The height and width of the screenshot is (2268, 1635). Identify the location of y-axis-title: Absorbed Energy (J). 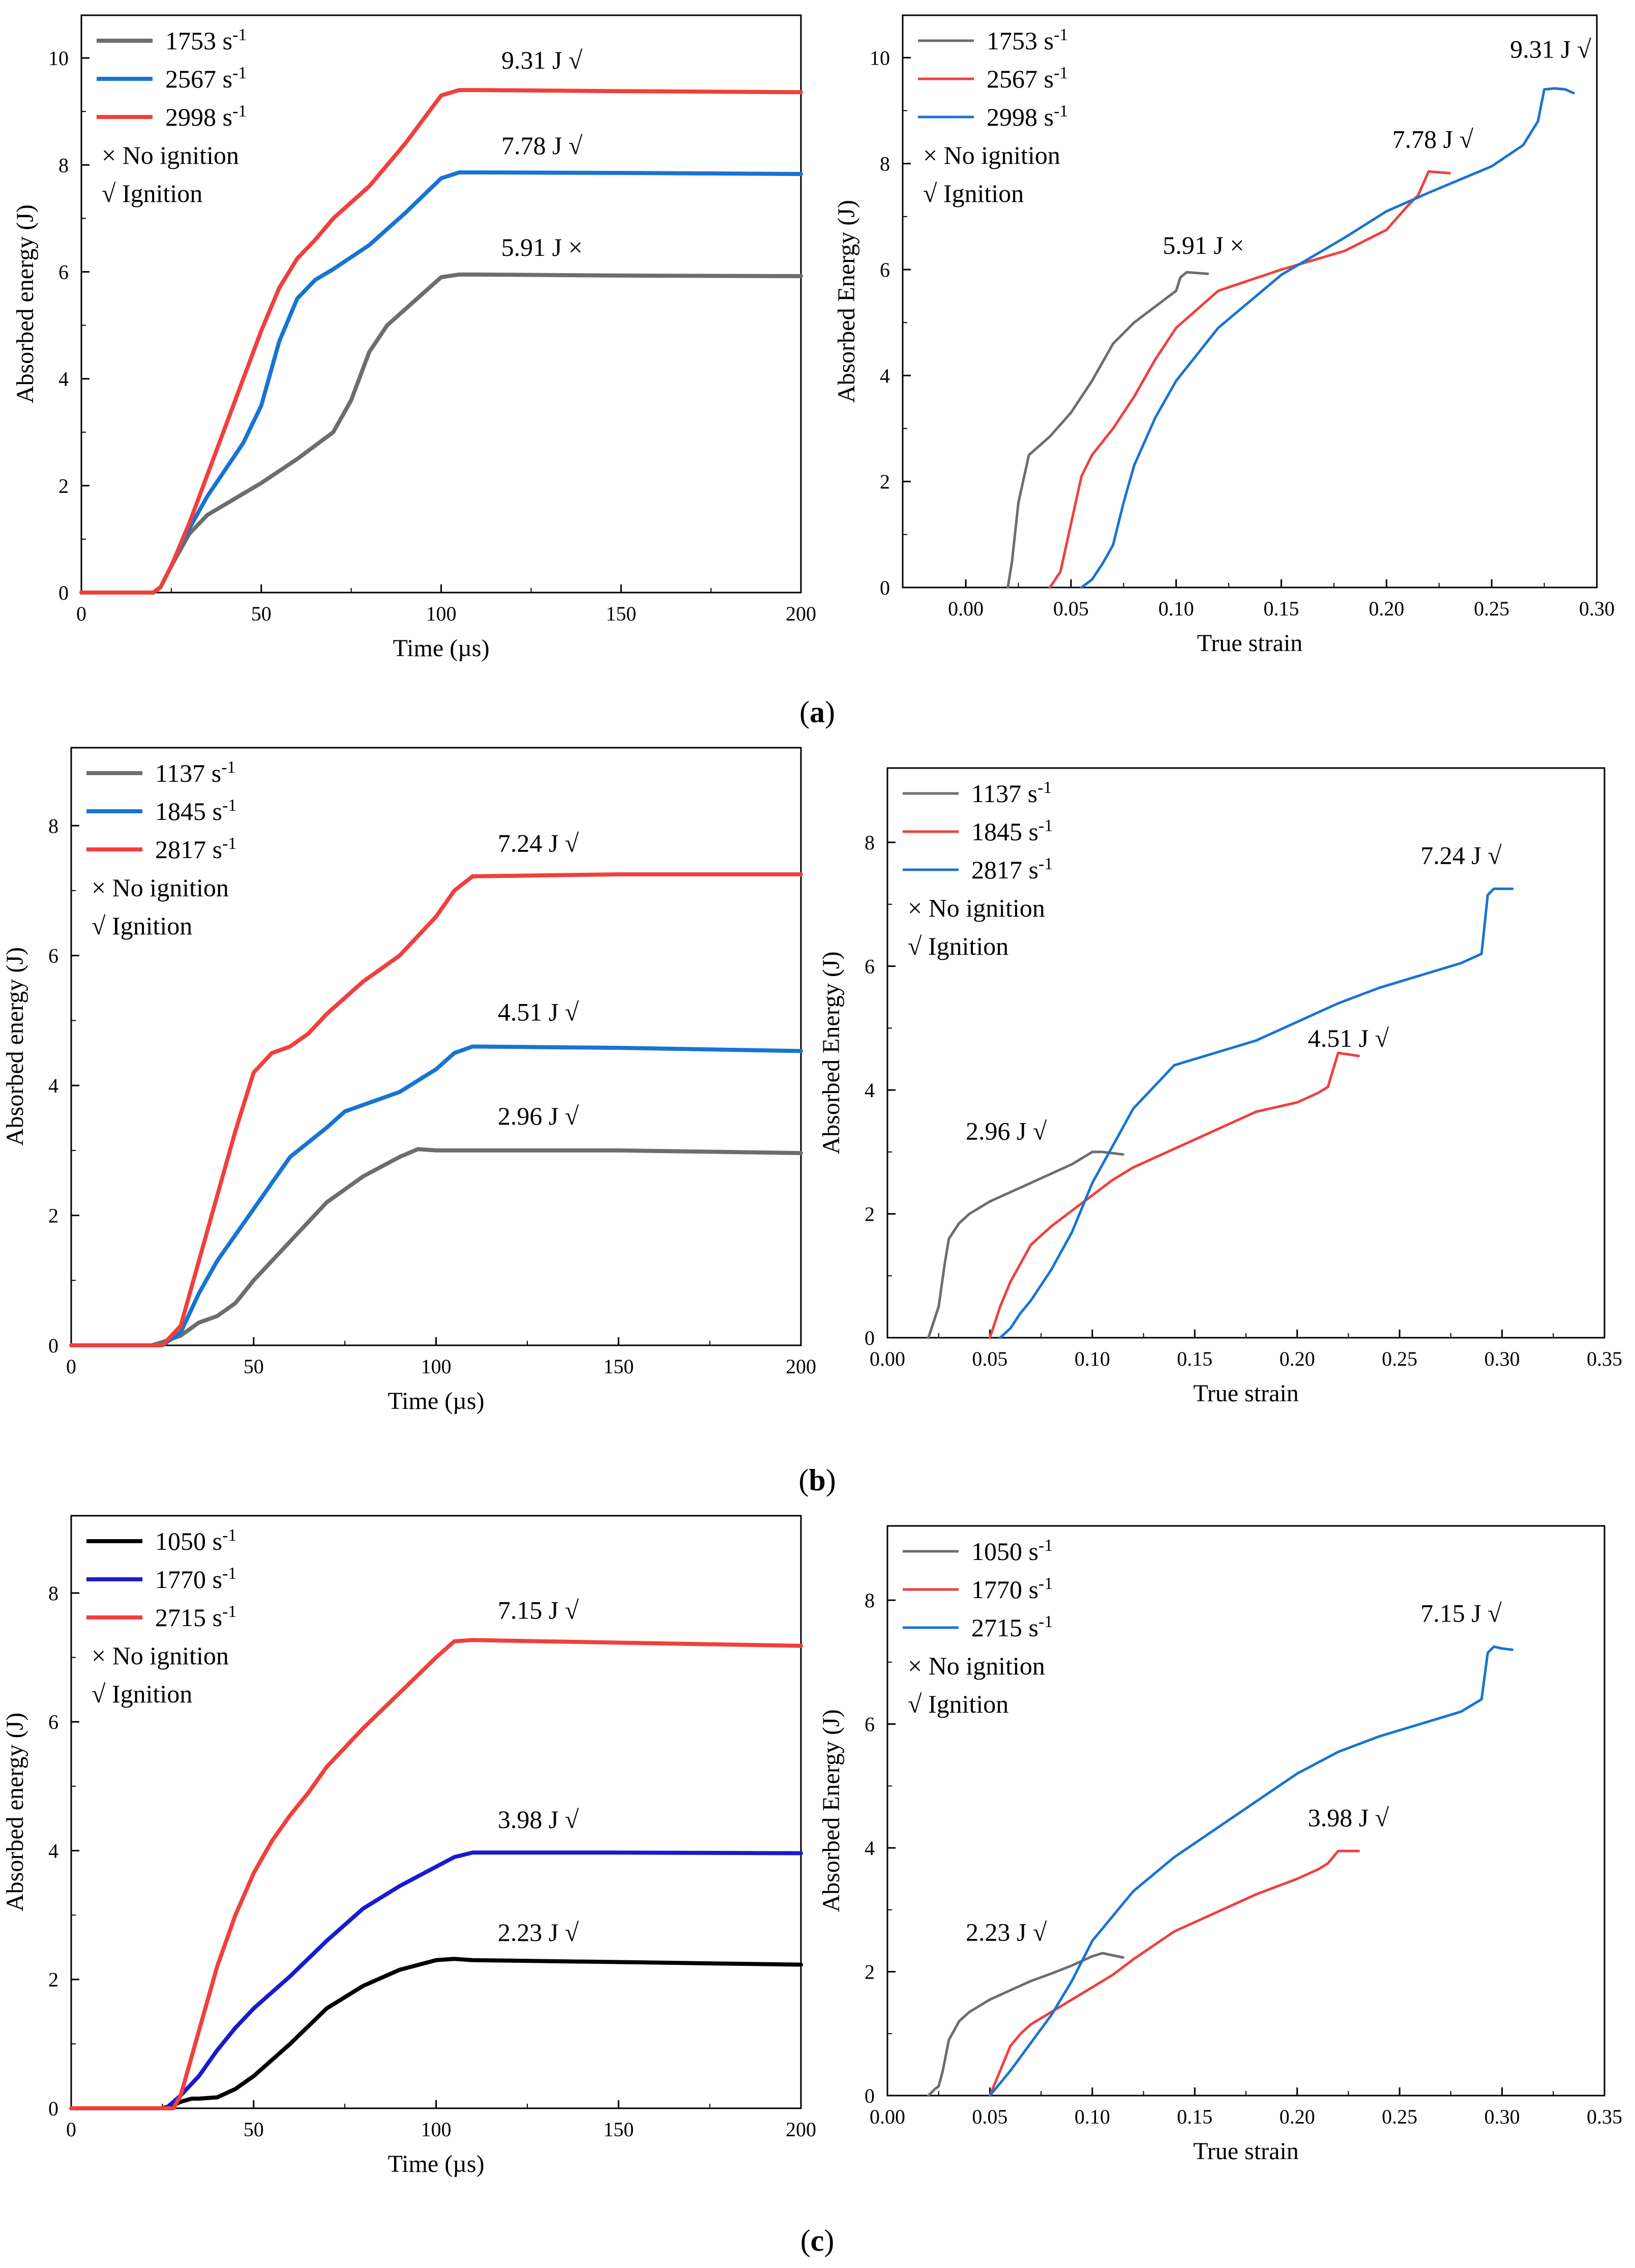
(831, 1810).